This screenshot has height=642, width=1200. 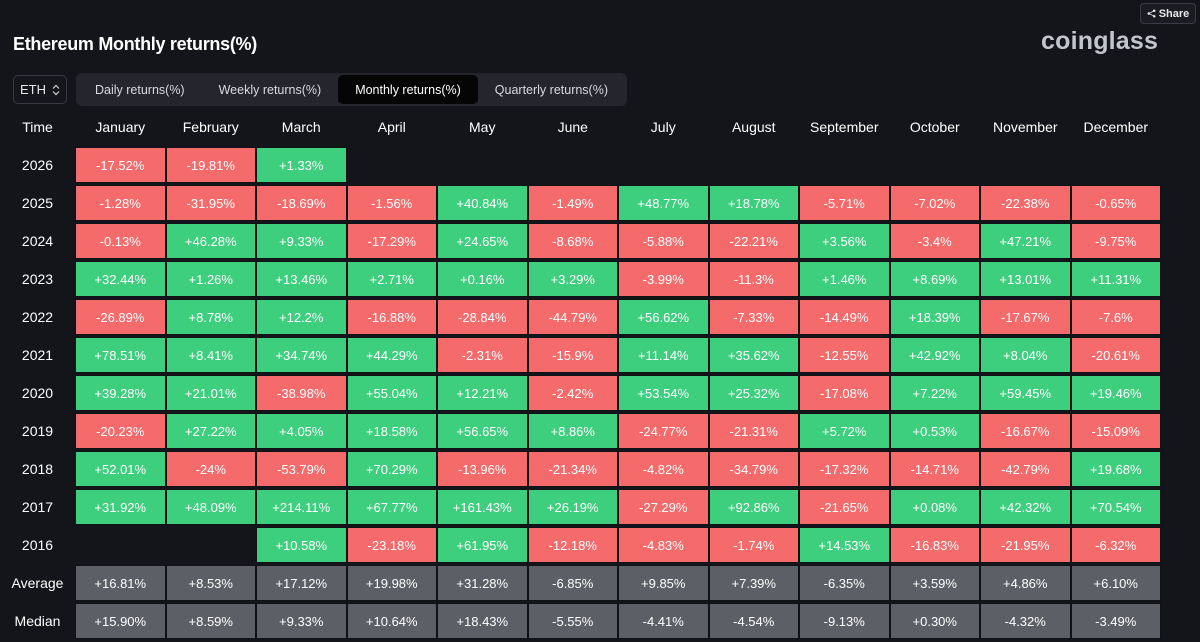 I want to click on return-cell: -6.32%, so click(x=1115, y=545).